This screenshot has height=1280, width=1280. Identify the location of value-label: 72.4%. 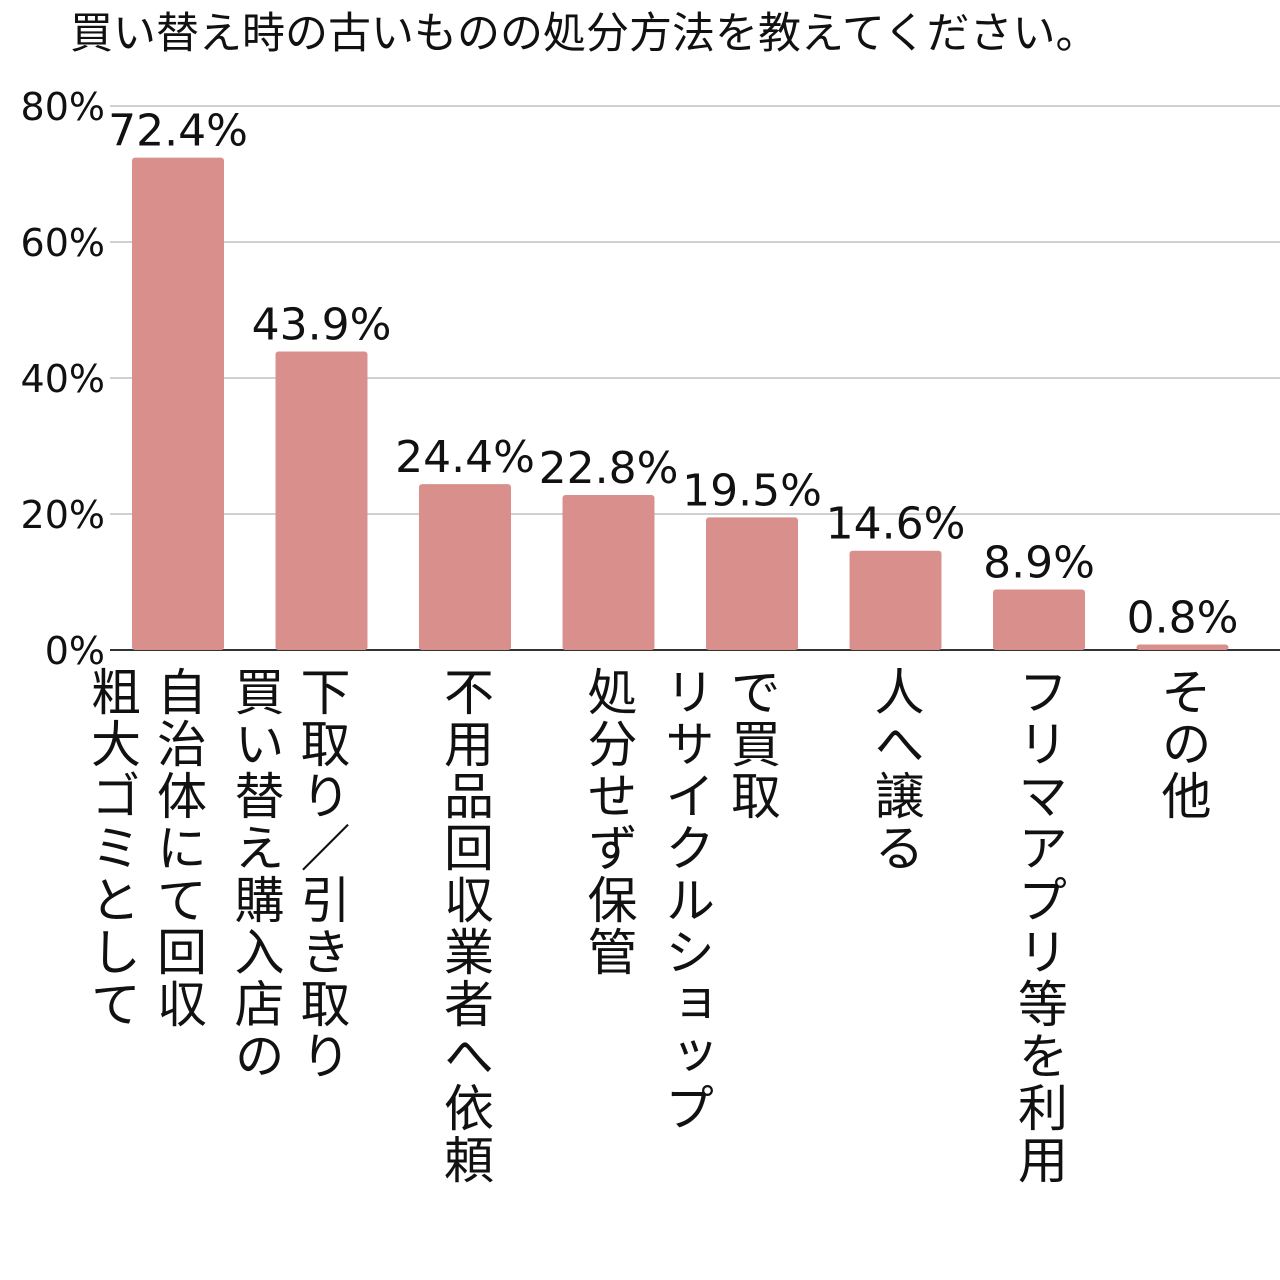
(178, 131).